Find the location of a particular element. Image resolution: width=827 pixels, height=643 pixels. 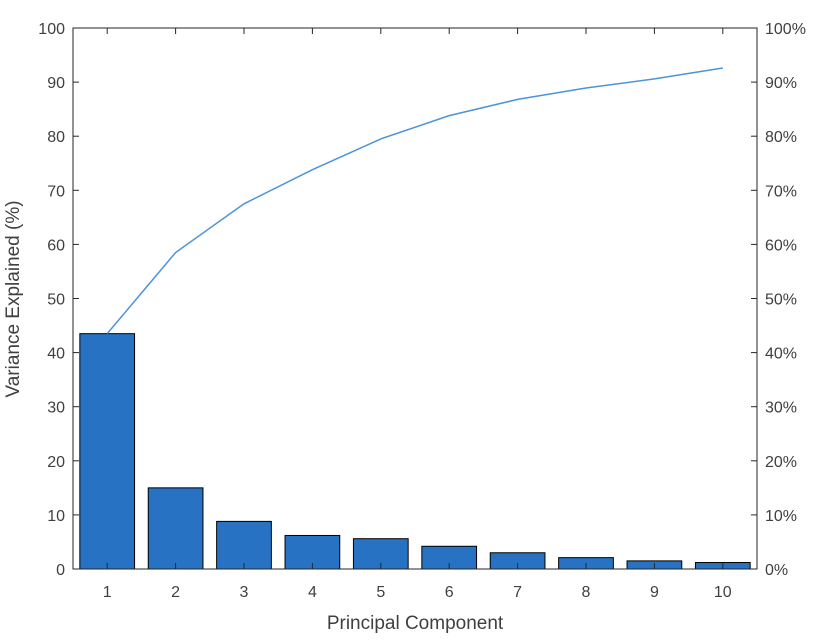

y2-tick-label-30%: 30% is located at coordinates (781, 408).